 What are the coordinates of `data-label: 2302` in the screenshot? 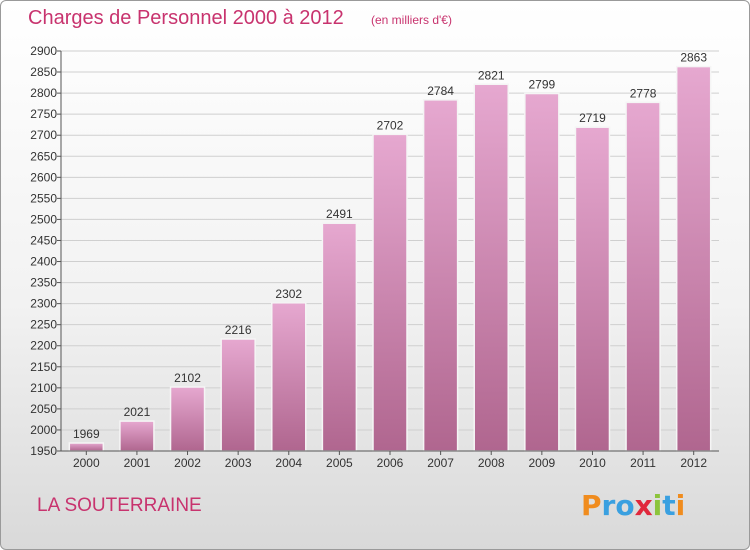 It's located at (288, 294).